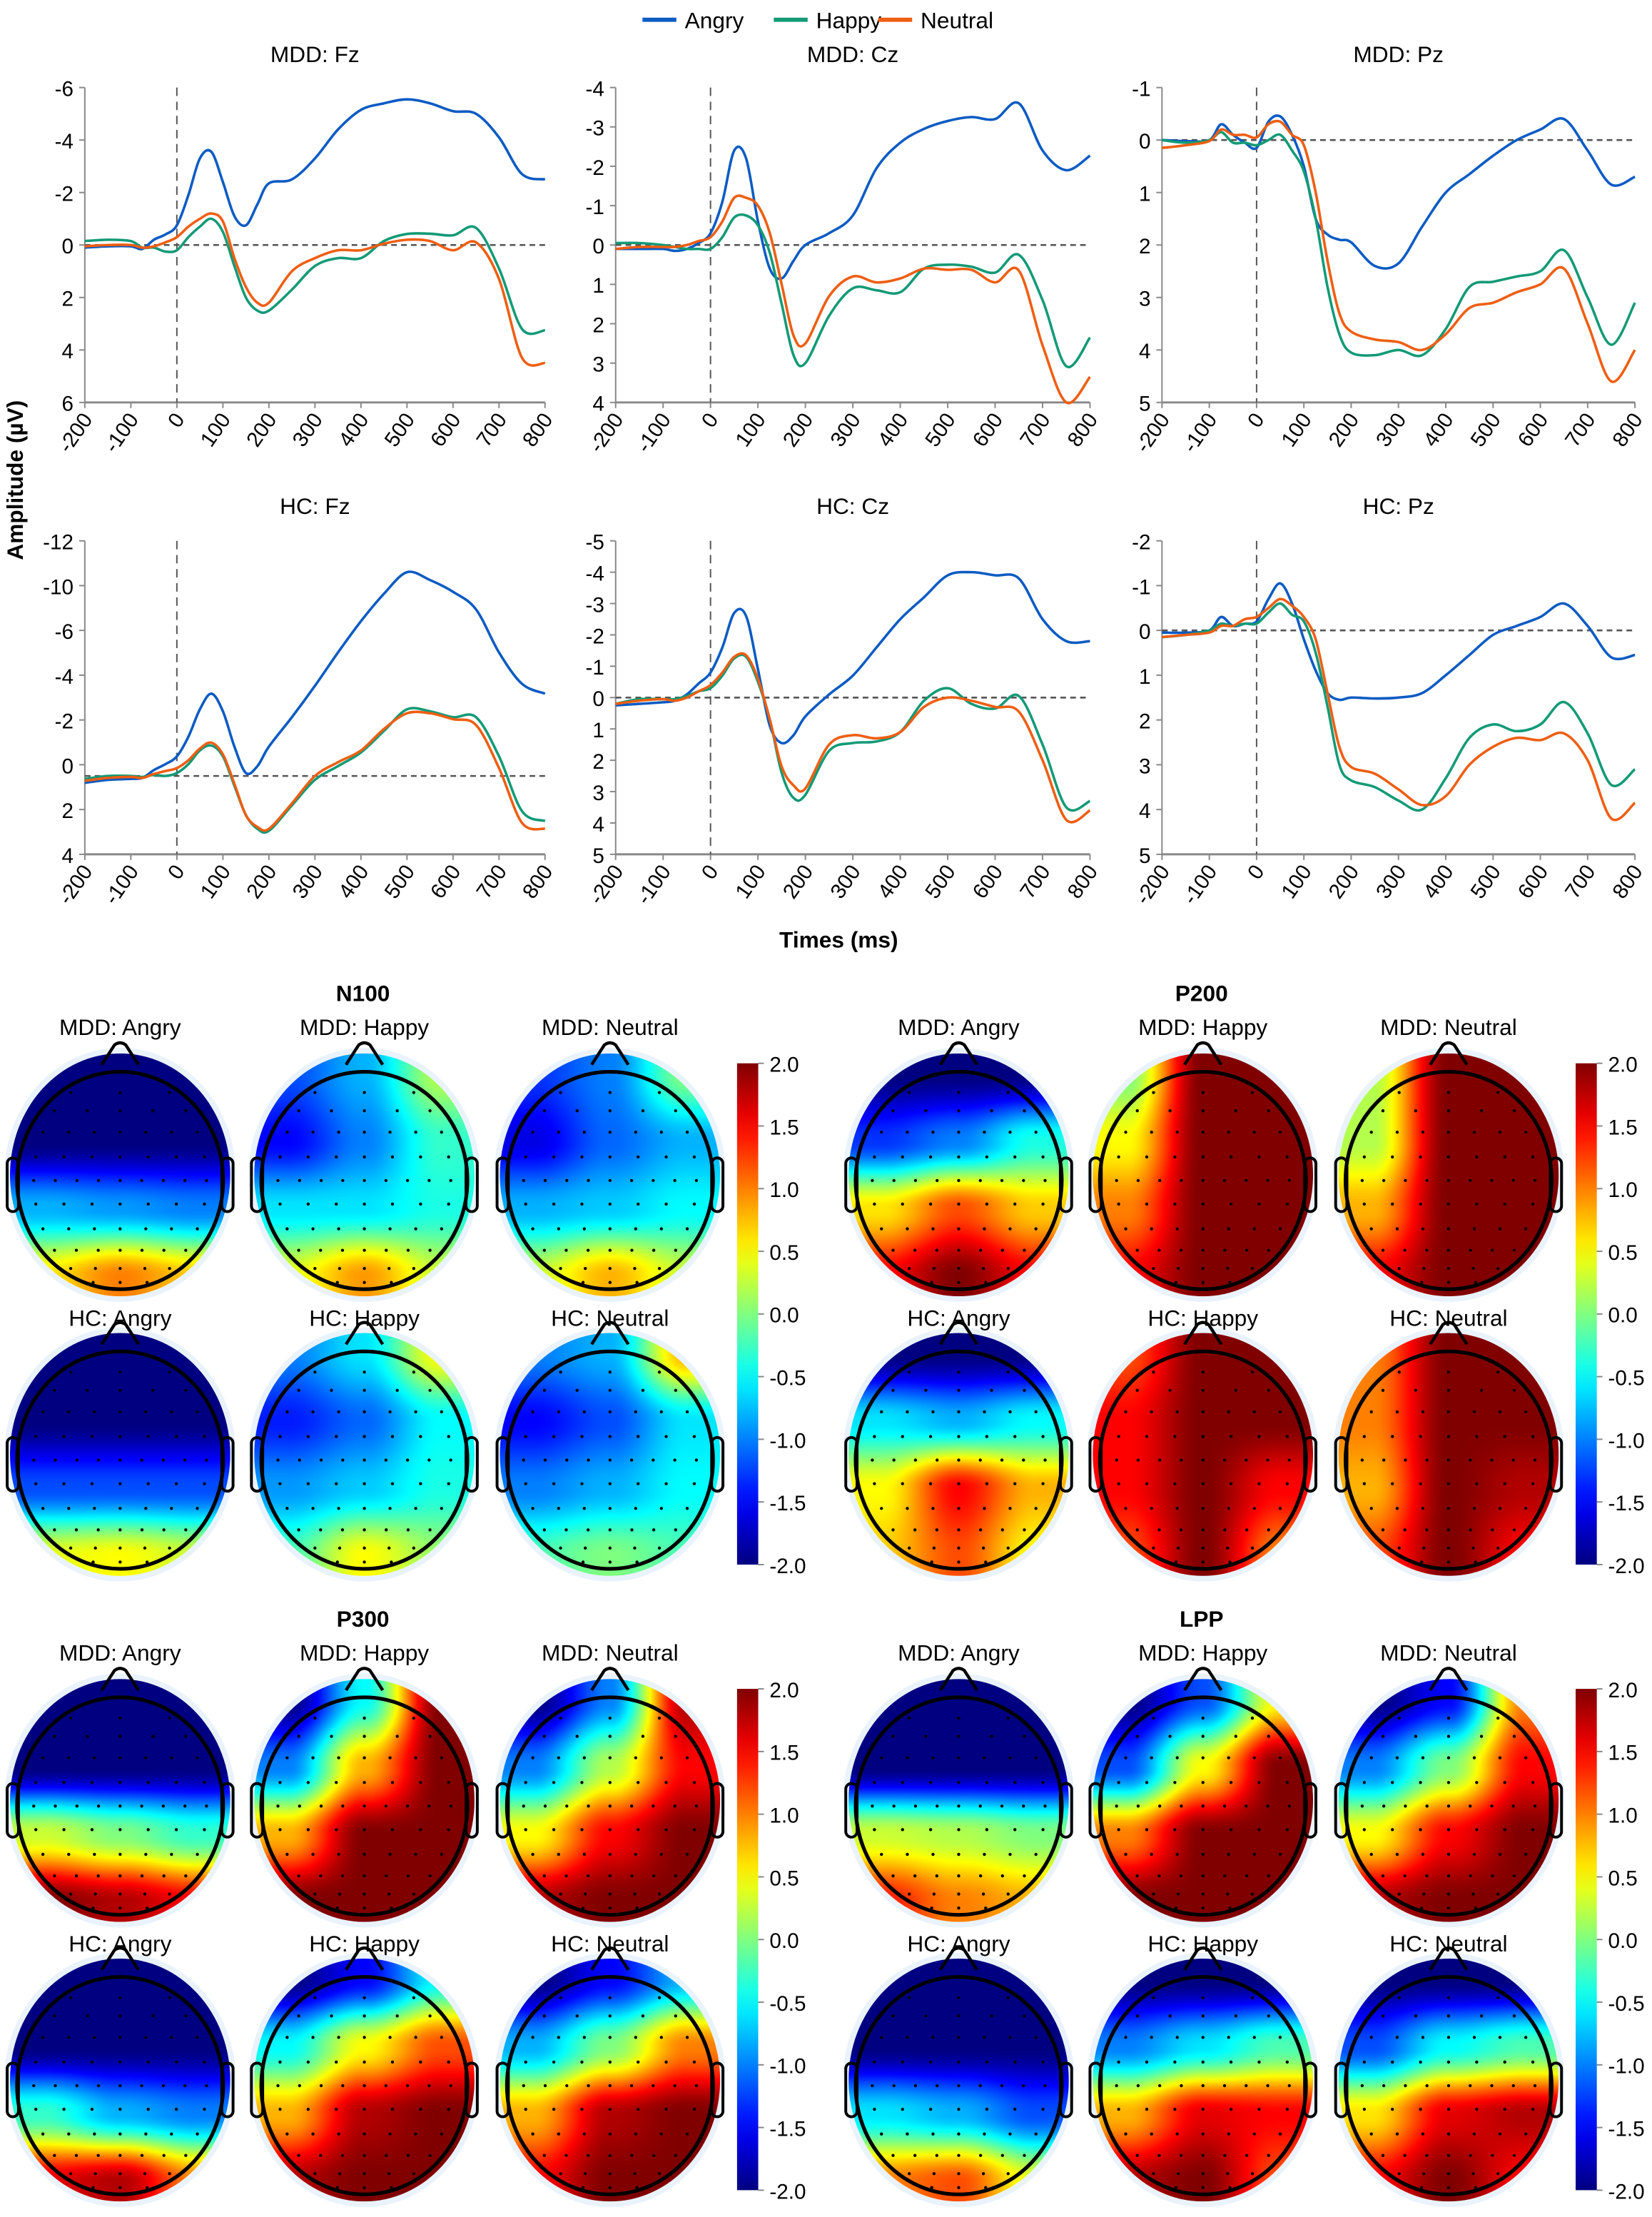  I want to click on nose-icon, so click(610, 1959).